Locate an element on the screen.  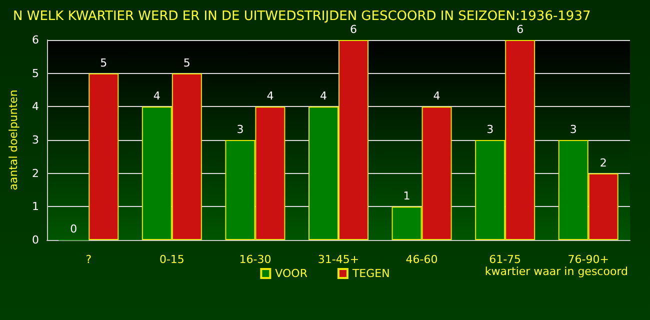
y-tick-label: 0 is located at coordinates (35, 240).